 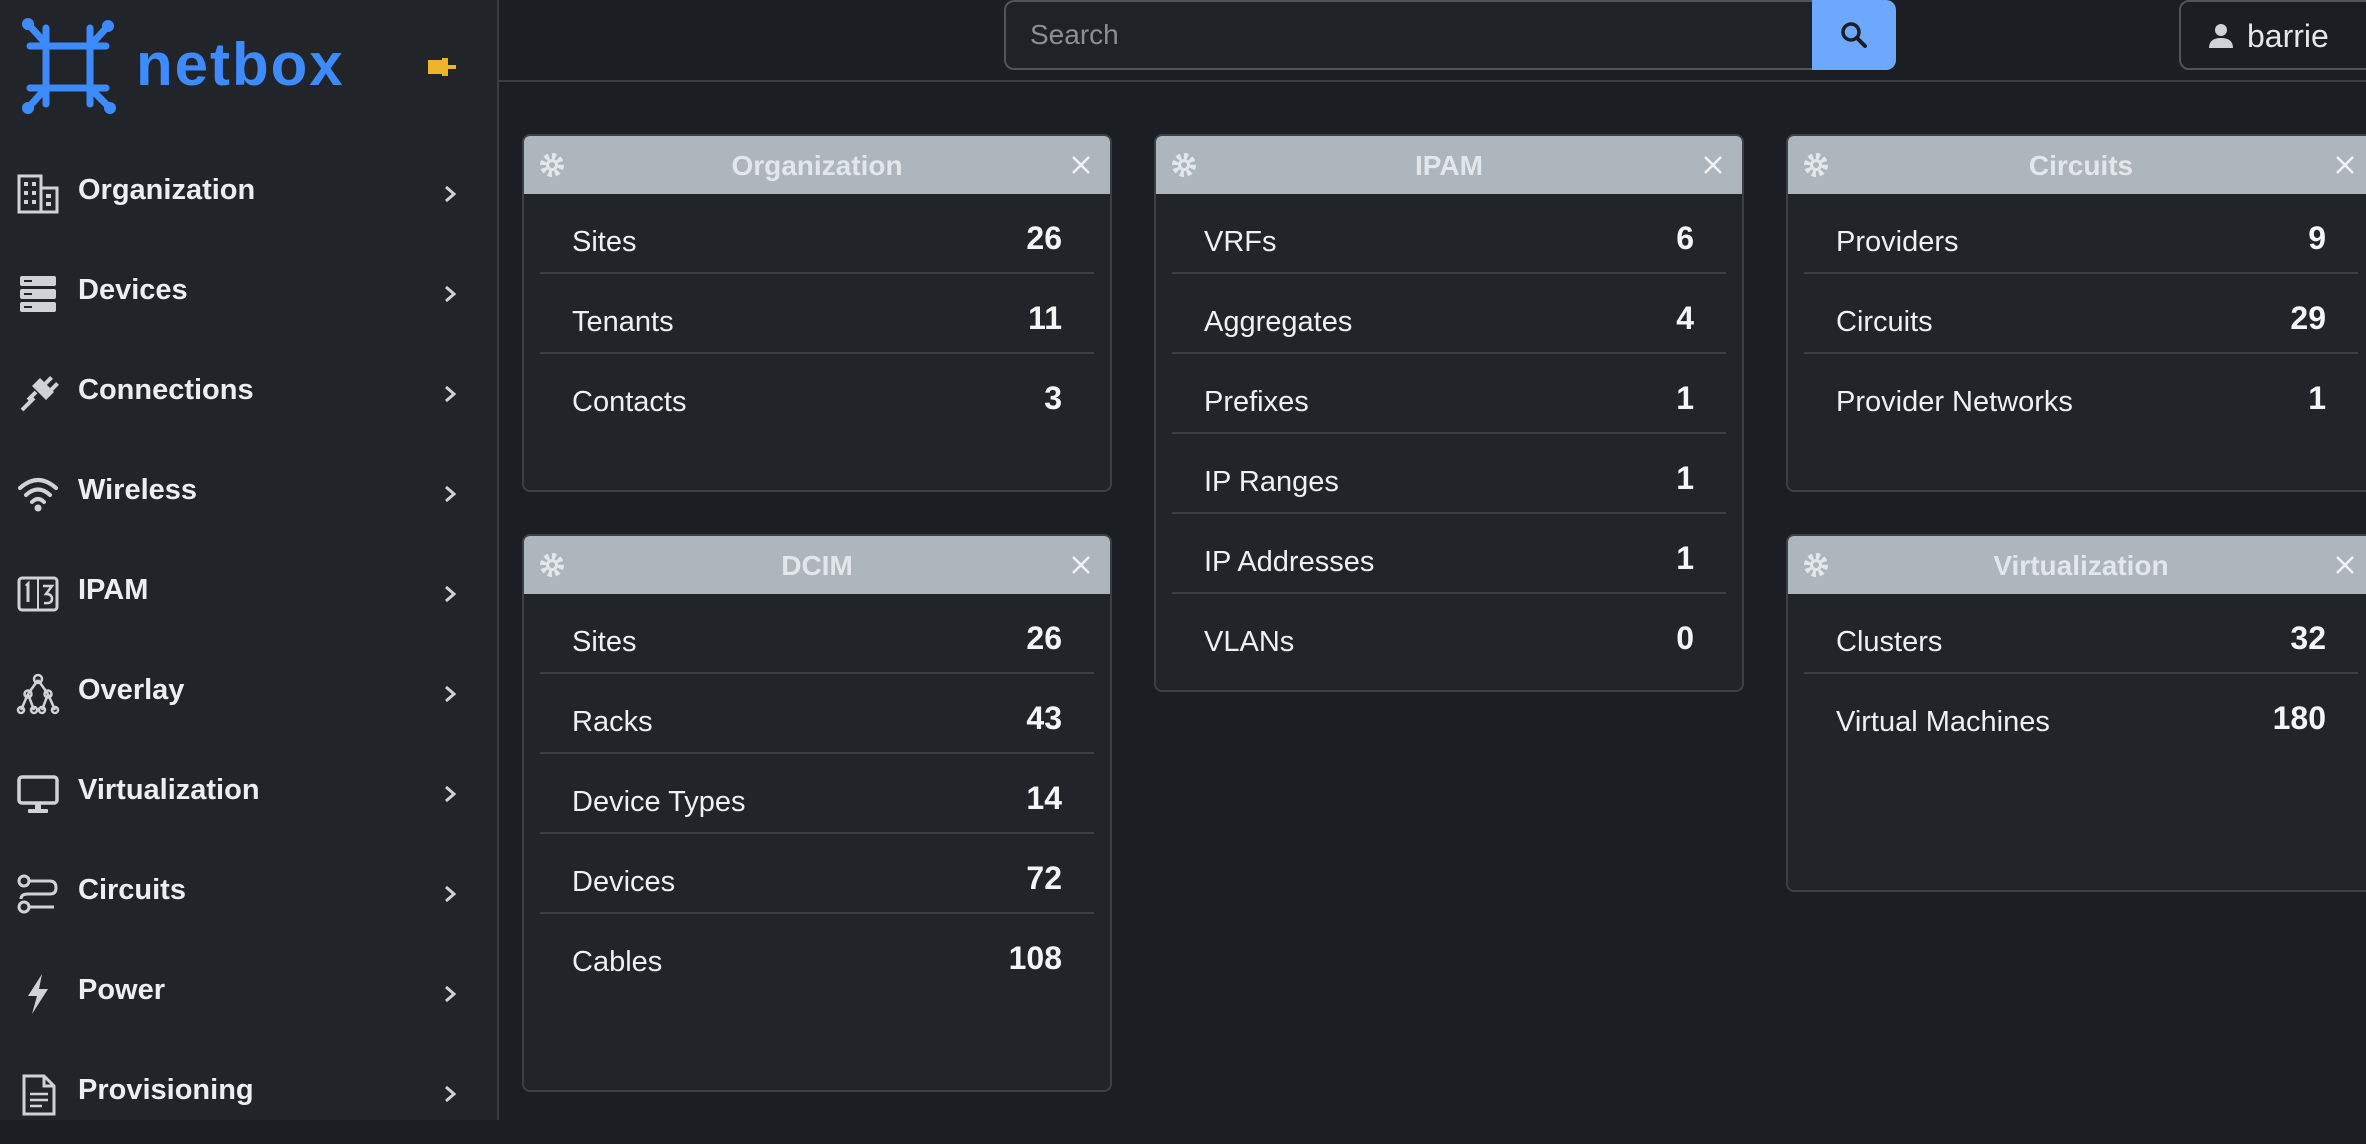 I want to click on widget-title: Circuits, so click(x=2081, y=165).